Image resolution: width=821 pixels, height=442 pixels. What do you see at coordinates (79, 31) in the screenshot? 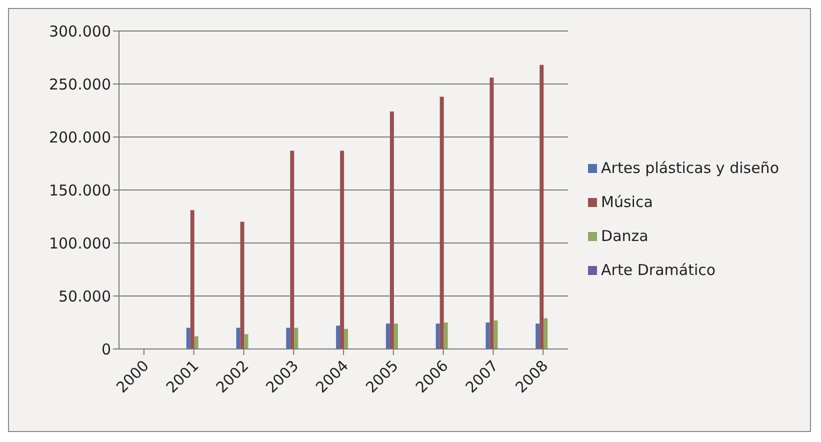
I see `y-tick-label: 300.000` at bounding box center [79, 31].